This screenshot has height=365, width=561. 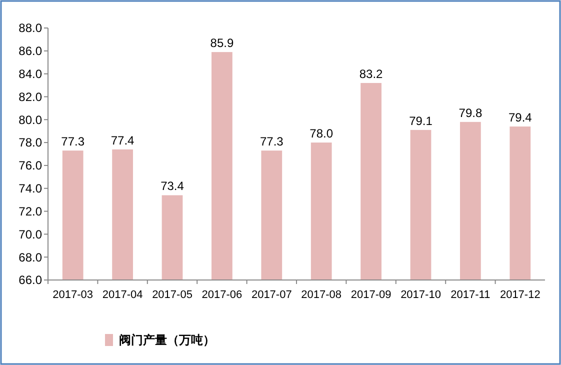 I want to click on x-tick-label: 2017-09, so click(x=371, y=295).